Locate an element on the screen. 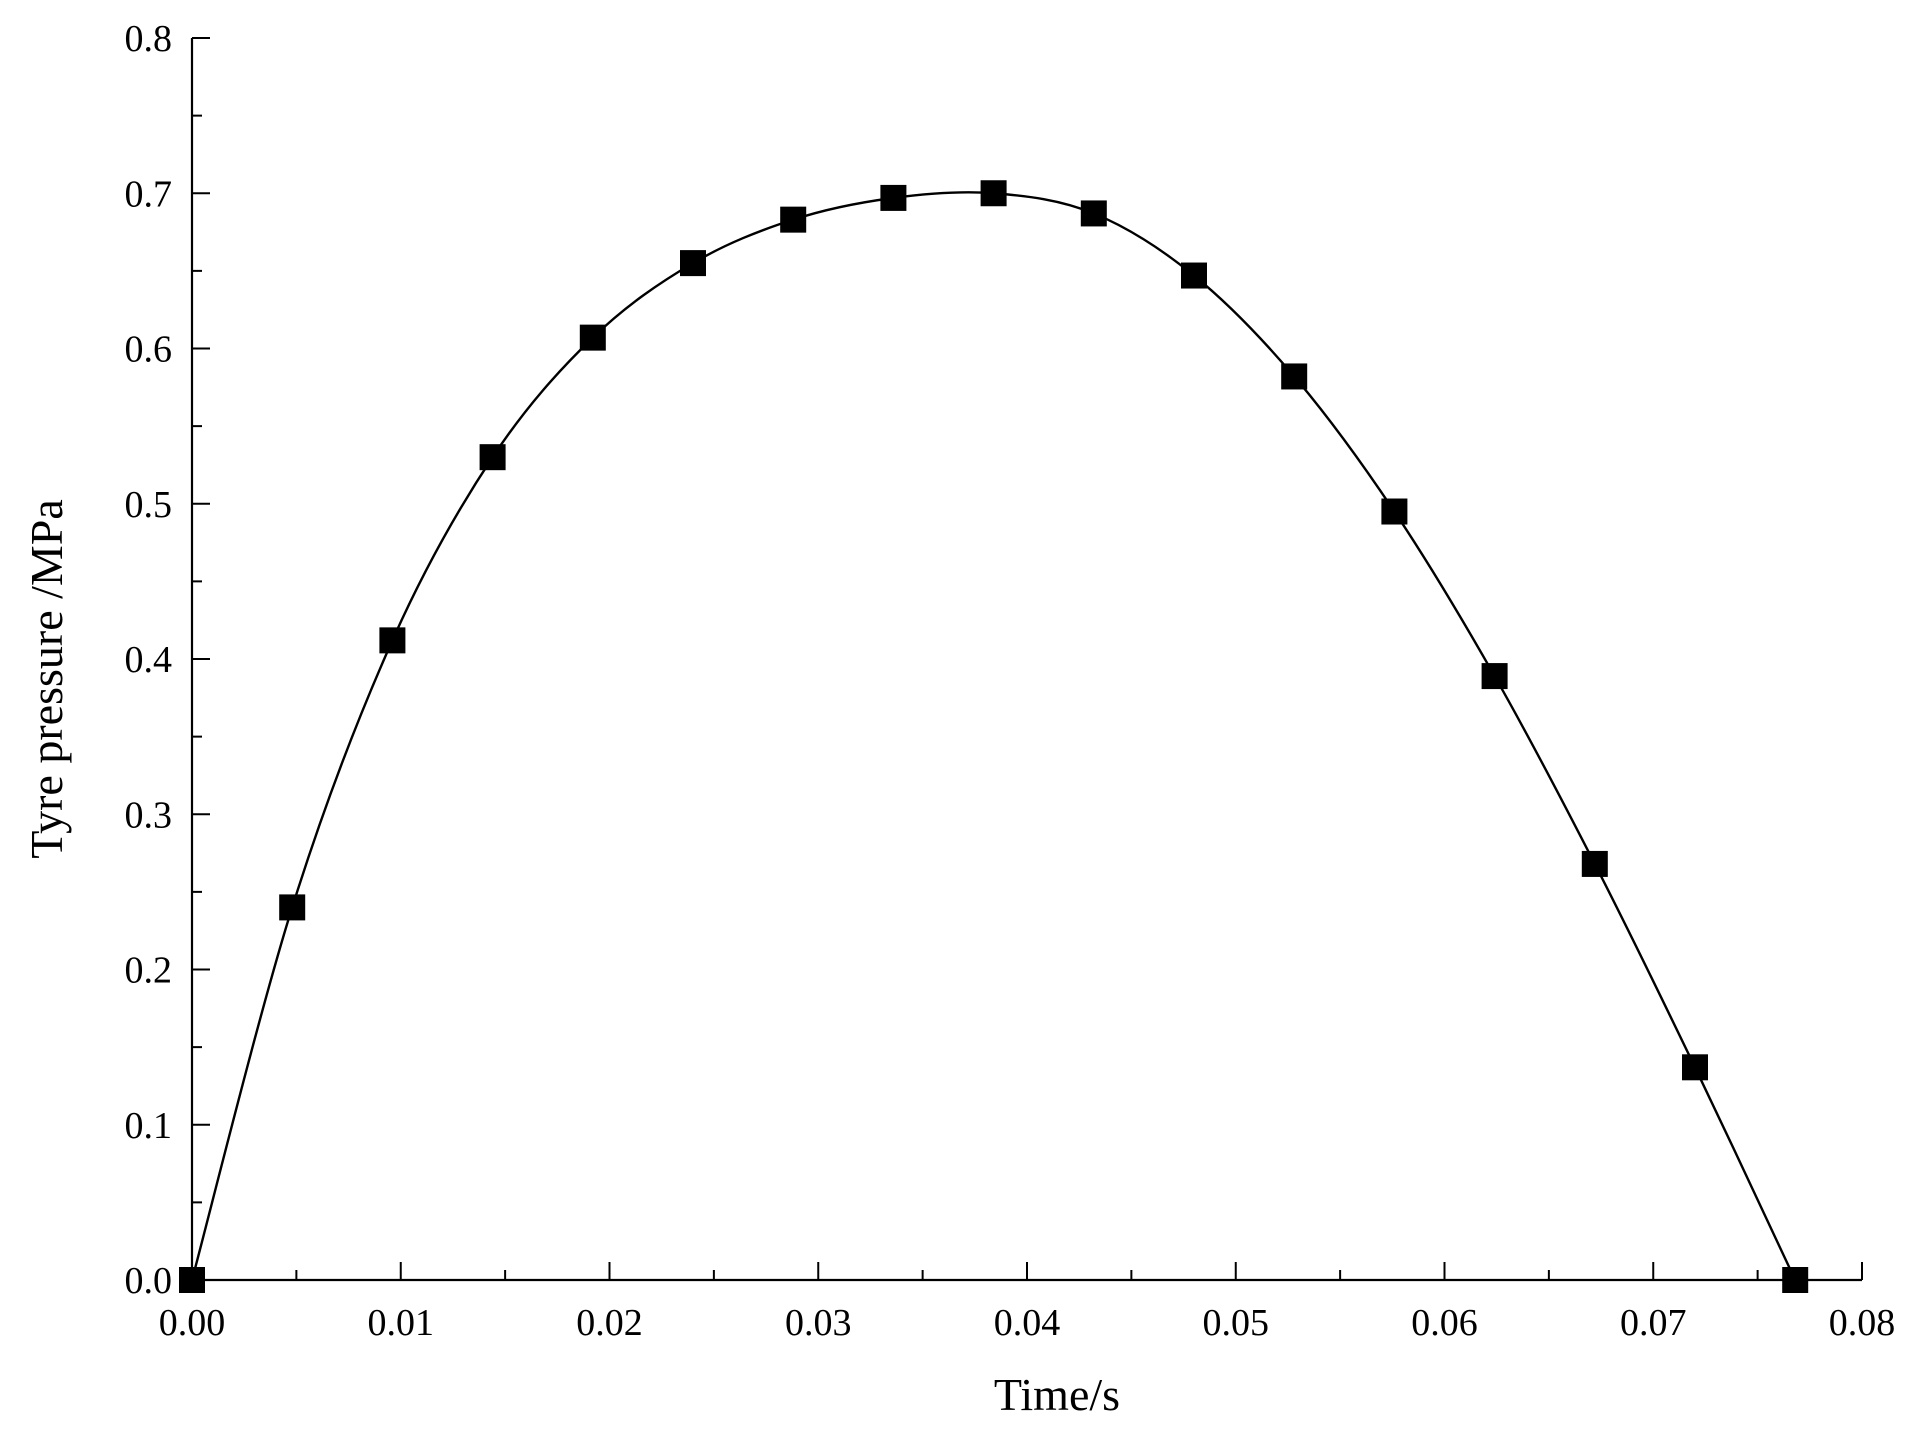 Image resolution: width=1913 pixels, height=1437 pixels. y-tick-label: 0.2 is located at coordinates (149, 971).